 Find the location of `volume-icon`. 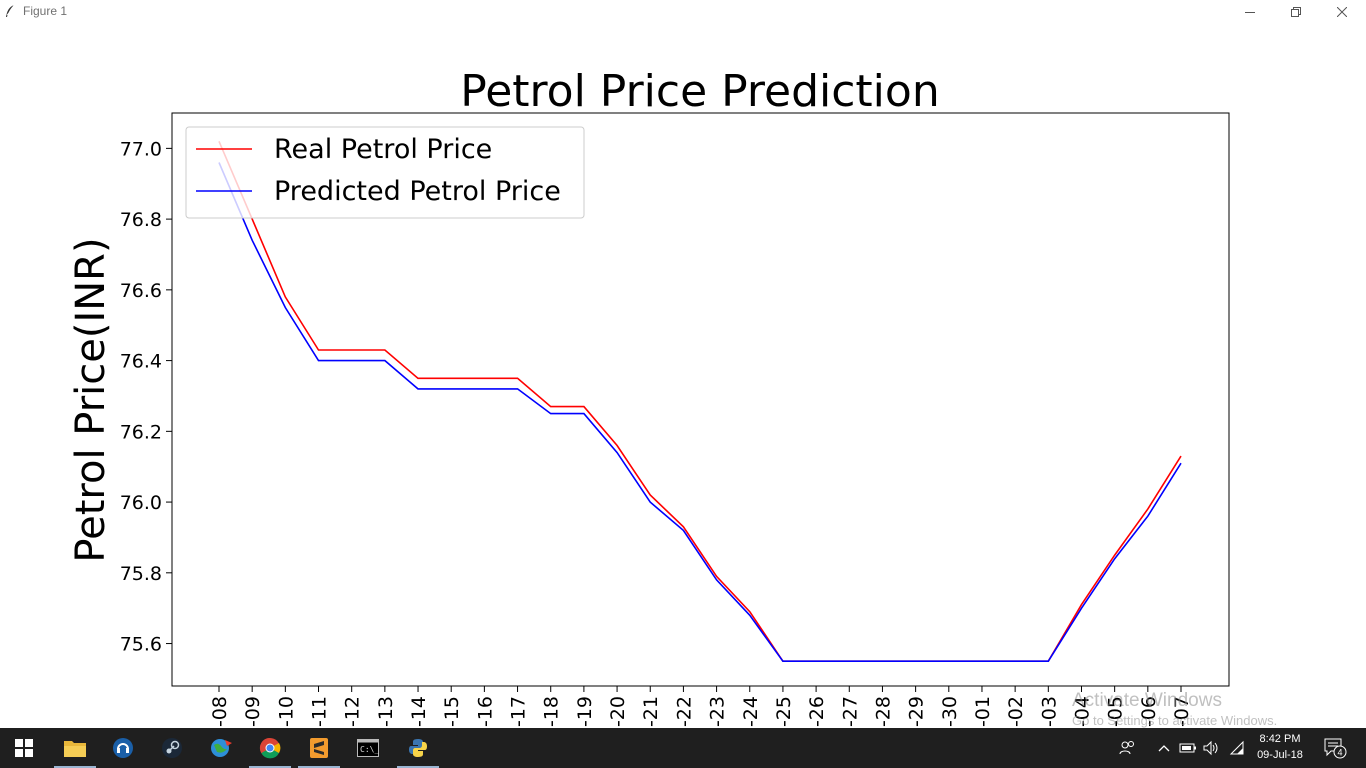

volume-icon is located at coordinates (1210, 748).